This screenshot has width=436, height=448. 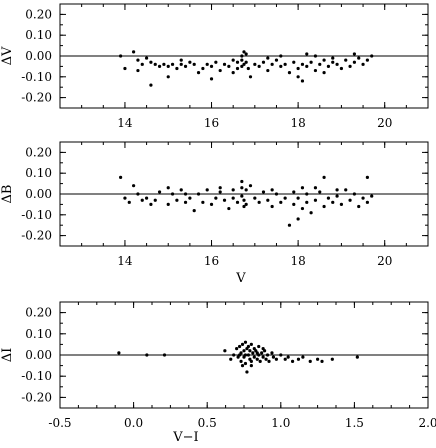 What do you see at coordinates (125, 261) in the screenshot?
I see `x-tick-label: 14` at bounding box center [125, 261].